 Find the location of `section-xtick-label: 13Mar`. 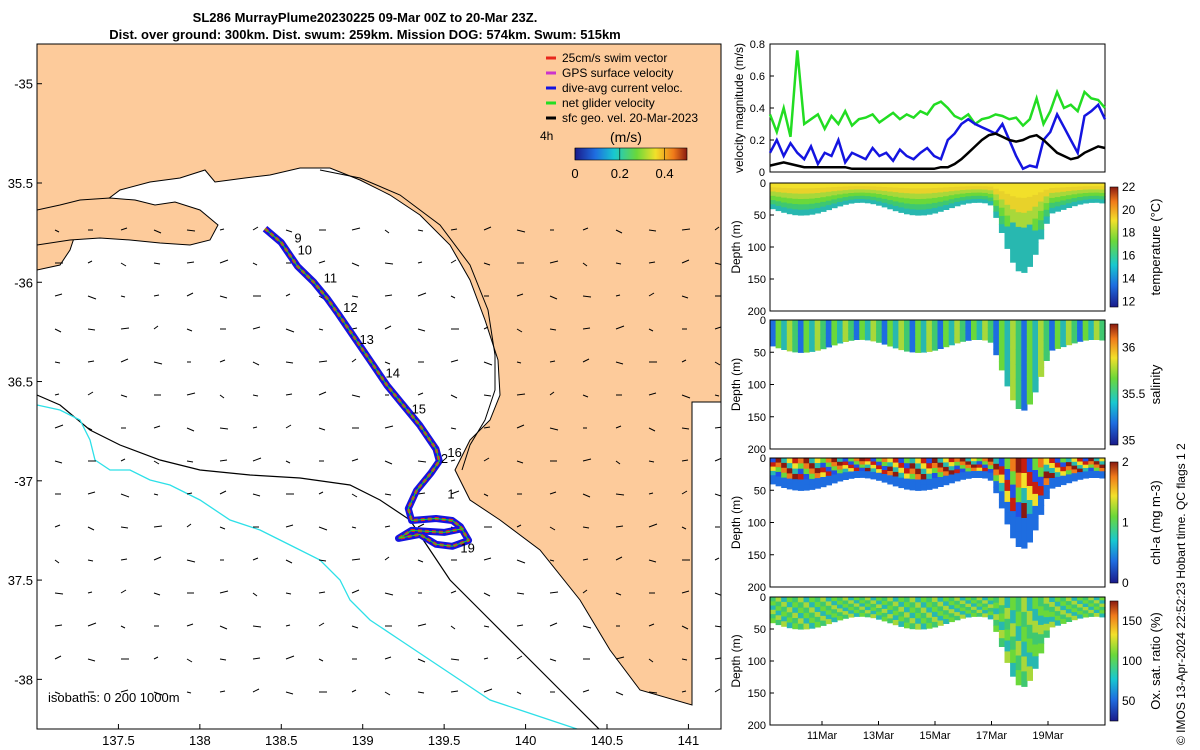

section-xtick-label: 13Mar is located at coordinates (879, 736).